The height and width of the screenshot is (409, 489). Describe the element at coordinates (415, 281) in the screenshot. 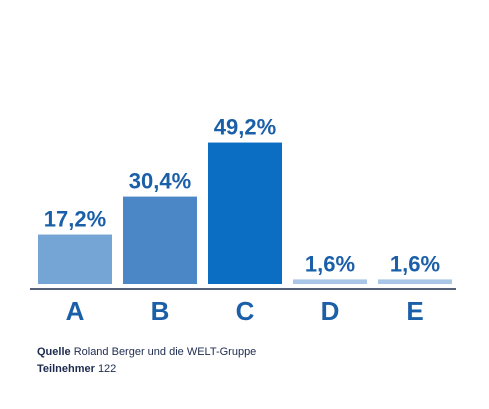

I see `bar-e` at that location.